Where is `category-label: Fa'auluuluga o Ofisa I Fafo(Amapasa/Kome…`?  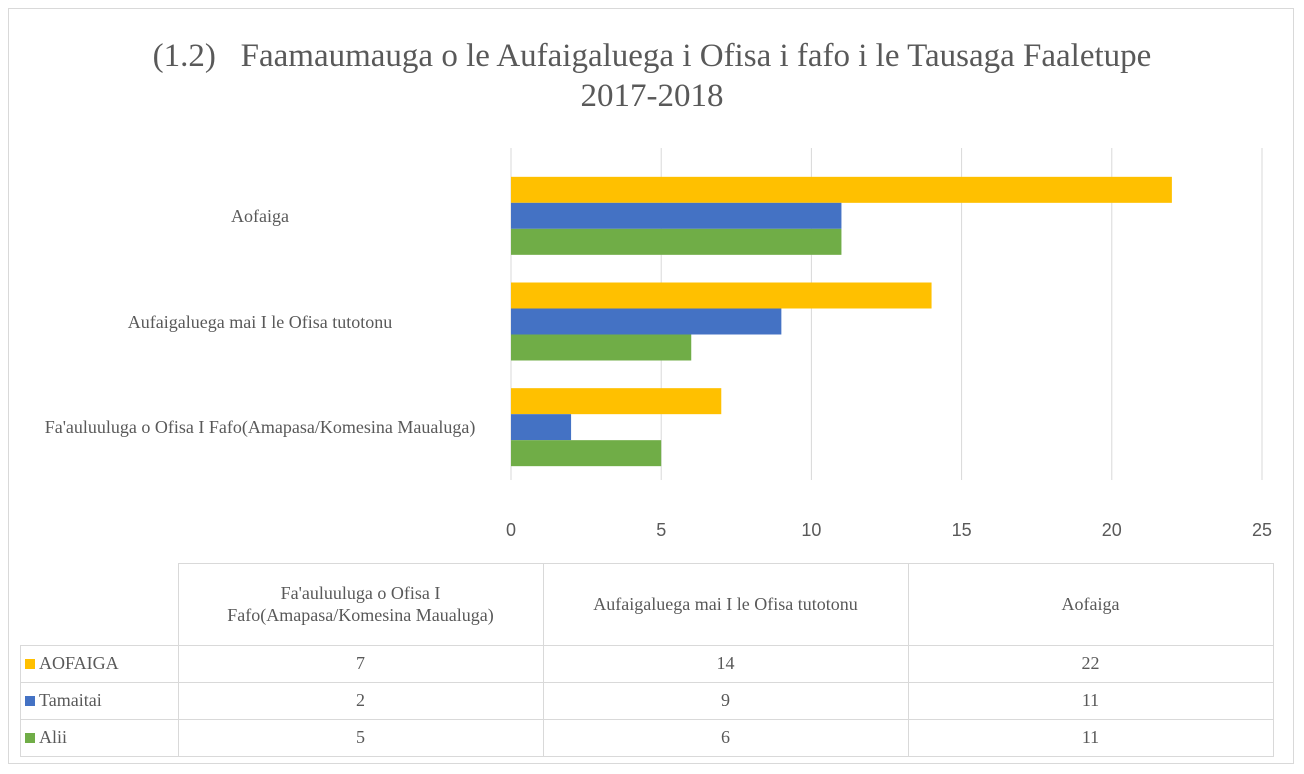 category-label: Fa'auluuluga o Ofisa I Fafo(Amapasa/Kome… is located at coordinates (260, 427).